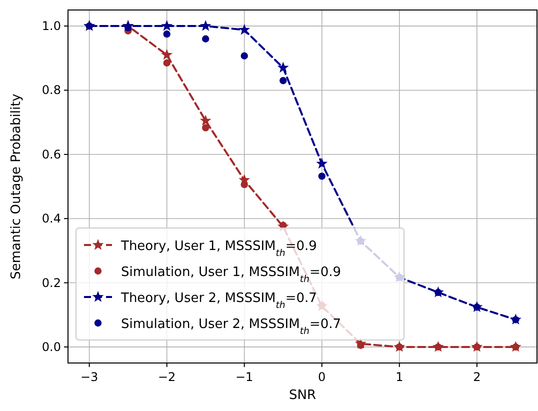 This screenshot has height=411, width=538. What do you see at coordinates (218, 300) in the screenshot?
I see `legend-label: Theory, User 2, MSSSIM$_{th}$=0.7` at bounding box center [218, 300].